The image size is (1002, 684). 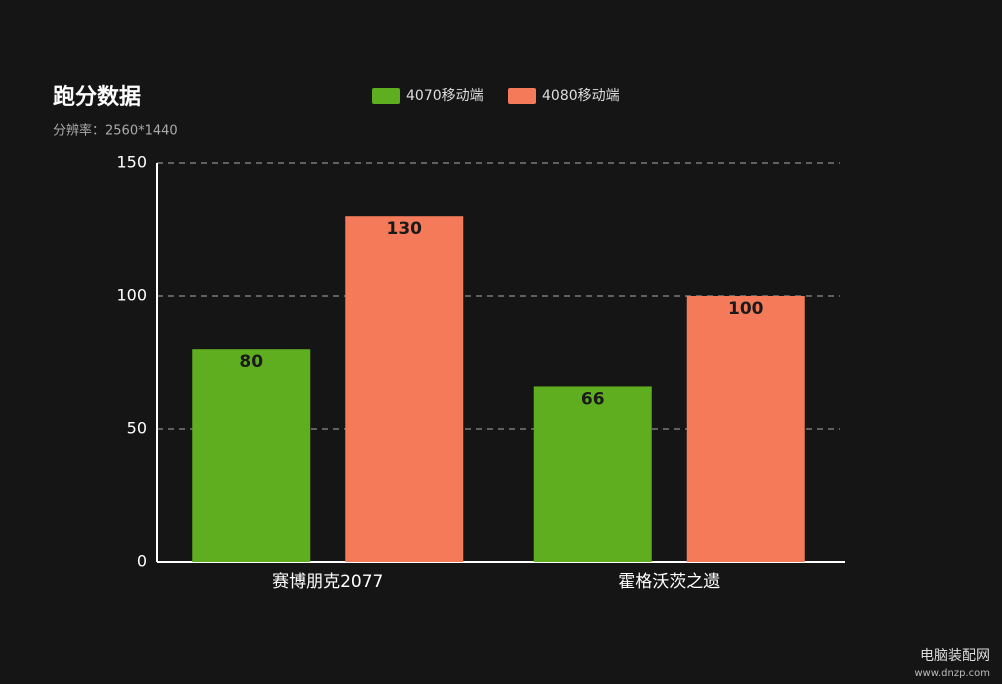 I want to click on chart-subtitle: 分辨率：2560*1440, so click(x=115, y=131).